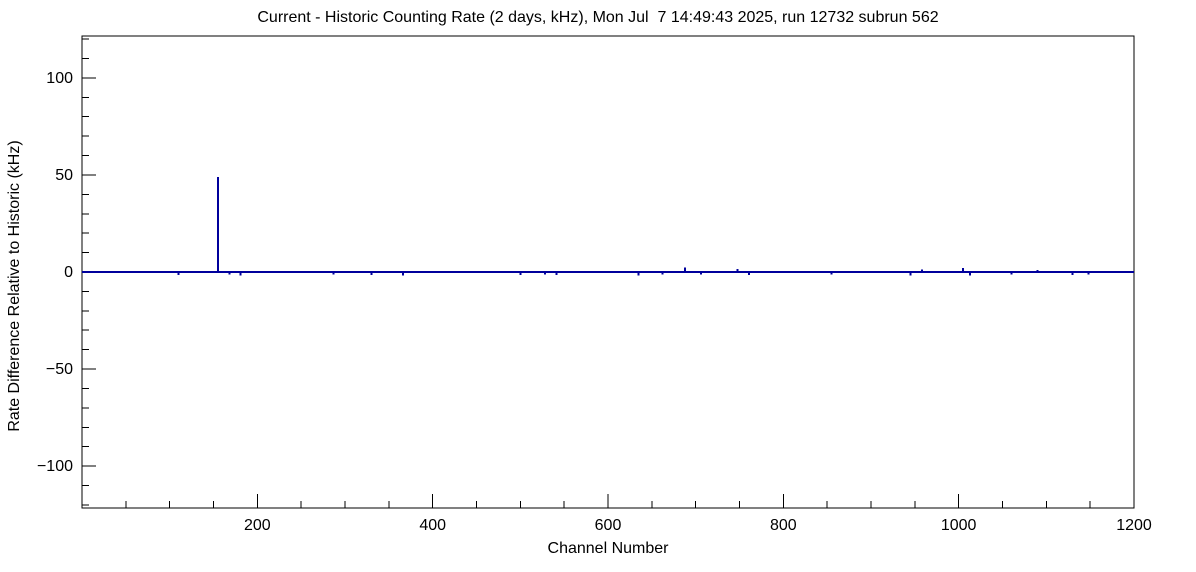 The height and width of the screenshot is (572, 1196). I want to click on svg-text: 100, so click(59, 78).